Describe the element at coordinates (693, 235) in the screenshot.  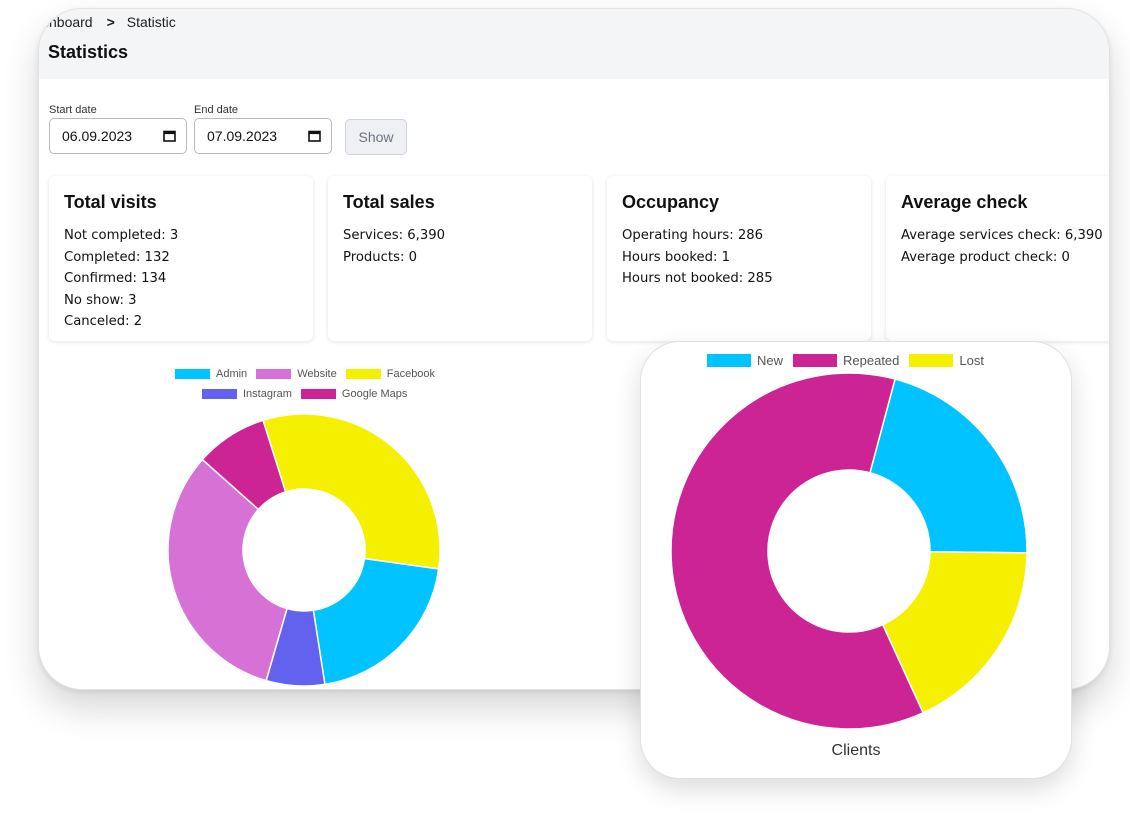
I see `card-line: Operating hours: 286` at that location.